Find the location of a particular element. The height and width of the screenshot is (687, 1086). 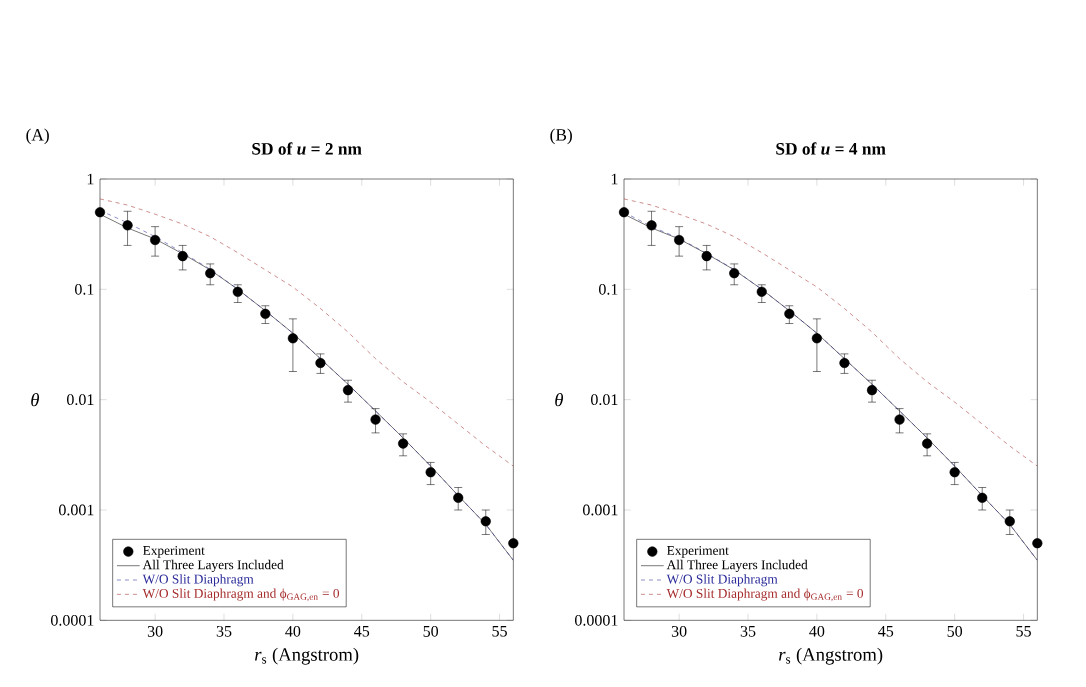

chart-title: SD of u = 4 nm is located at coordinates (831, 148).